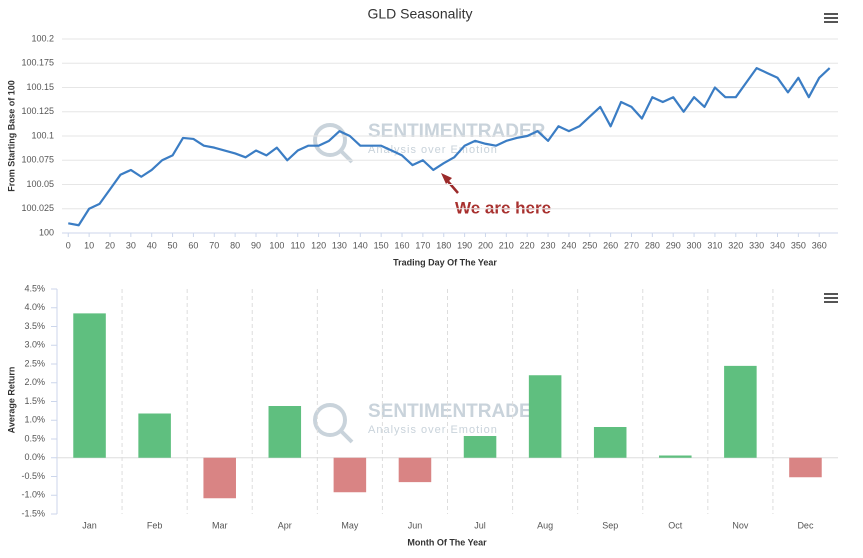  Describe the element at coordinates (193, 245) in the screenshot. I see `x-tick-label: 60` at that location.